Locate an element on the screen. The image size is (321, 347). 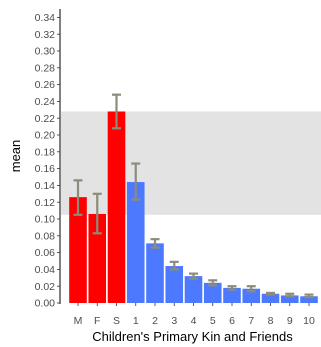
y-tick-label: 0.06 is located at coordinates (45, 253).